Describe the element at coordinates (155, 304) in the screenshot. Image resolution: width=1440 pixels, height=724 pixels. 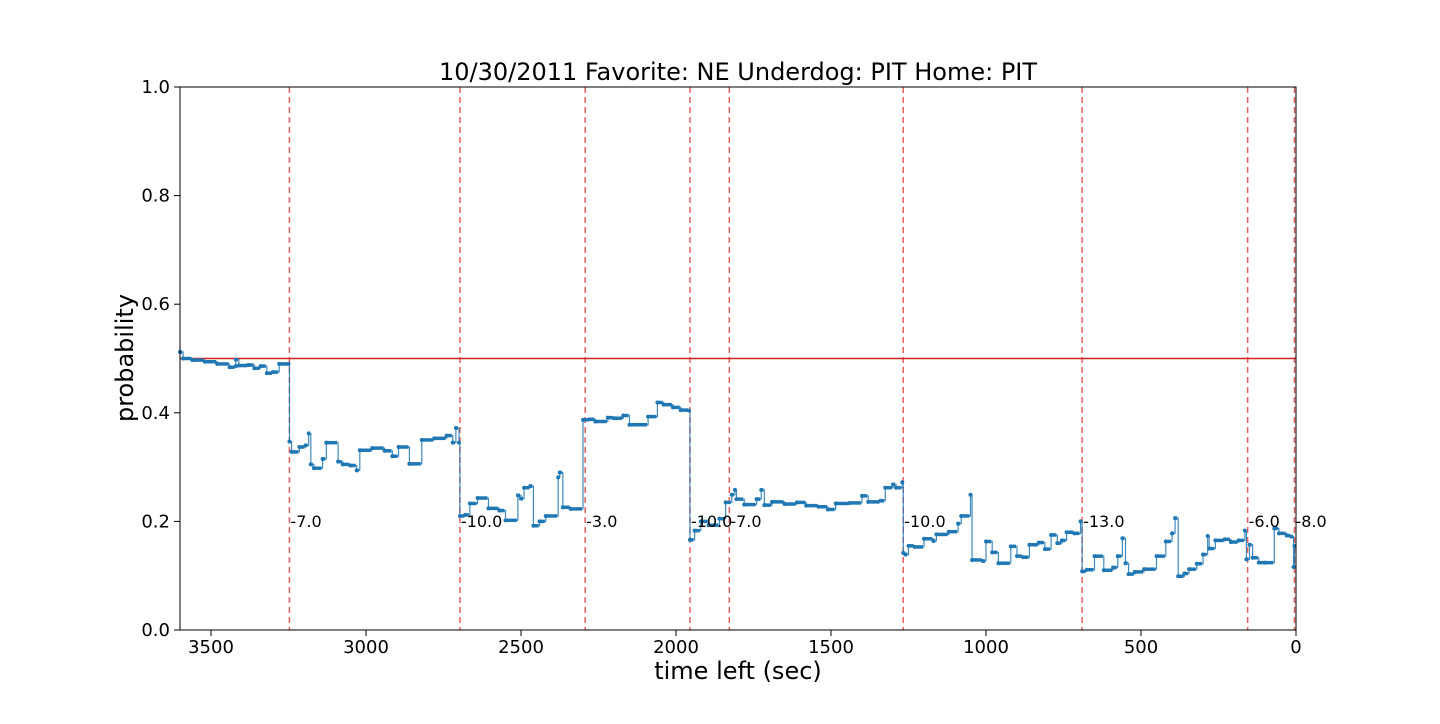
I see `y-tick-label: 0.6` at that location.